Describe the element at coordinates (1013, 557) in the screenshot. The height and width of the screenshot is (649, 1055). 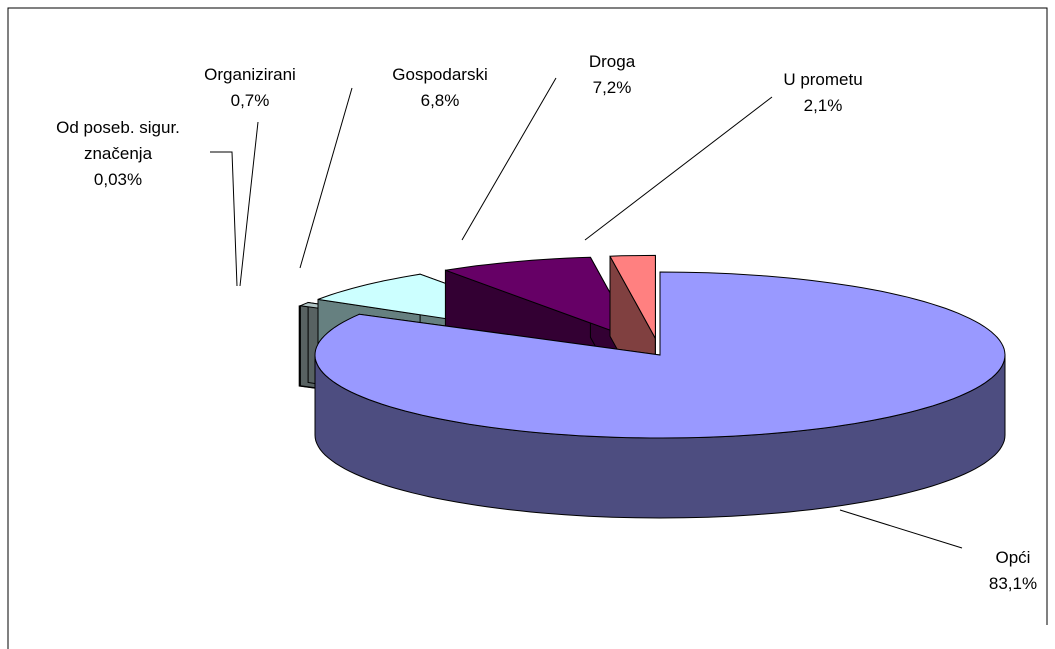
I see `category-label: Opći` at that location.